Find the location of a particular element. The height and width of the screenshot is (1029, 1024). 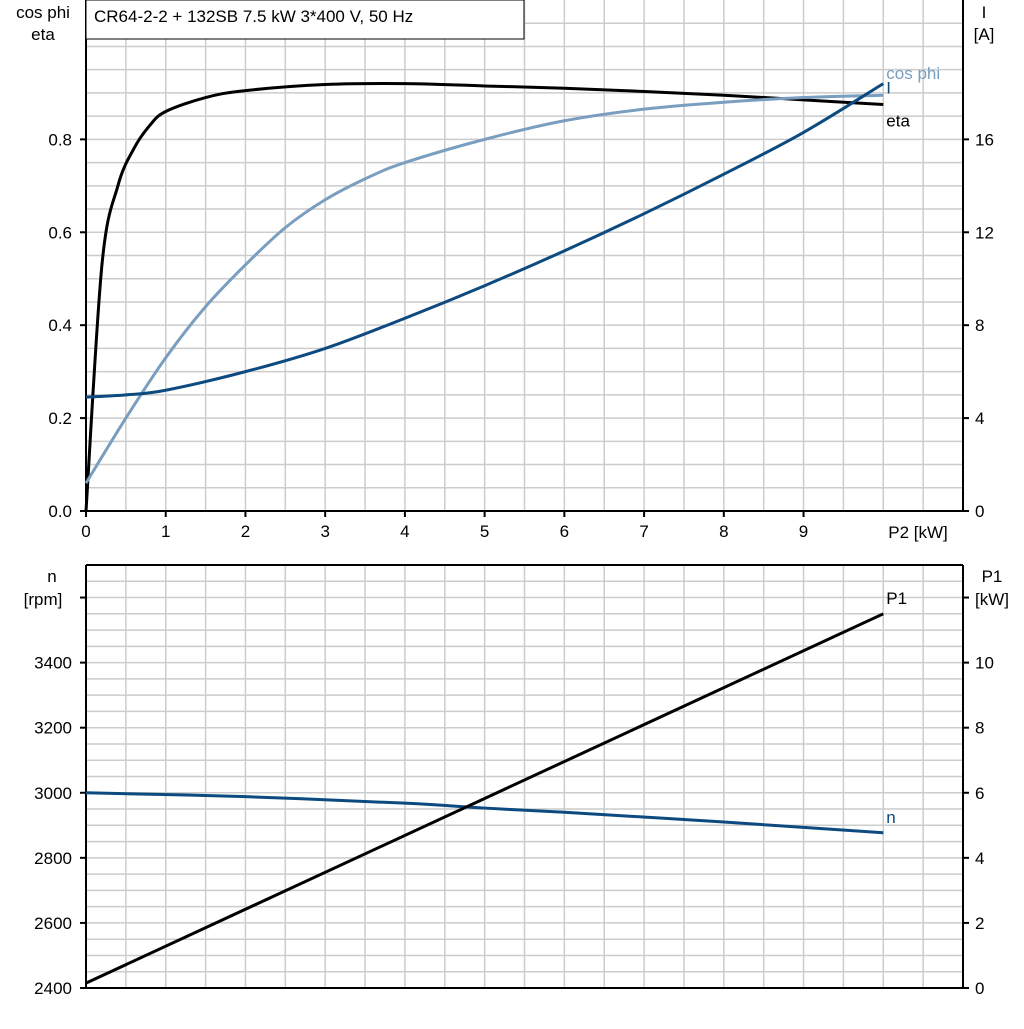

top-x-axis-label: P2 [kW] is located at coordinates (918, 532).